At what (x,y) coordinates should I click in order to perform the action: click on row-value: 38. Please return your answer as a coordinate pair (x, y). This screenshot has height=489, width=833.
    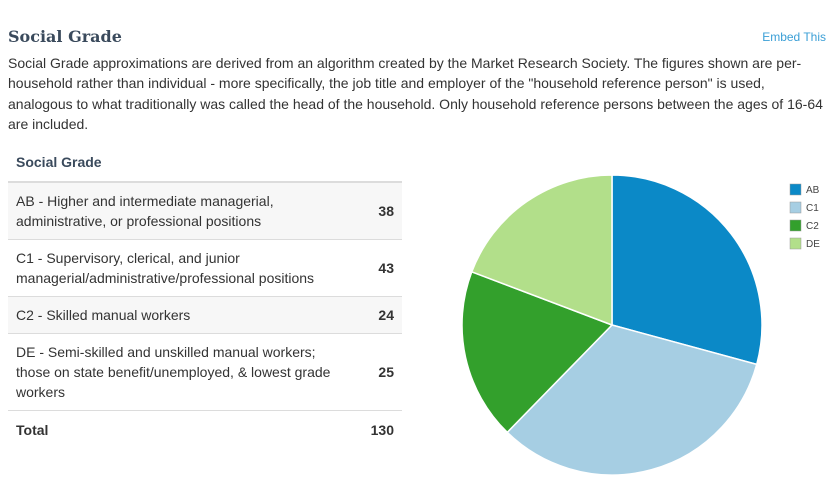
    Looking at the image, I should click on (374, 211).